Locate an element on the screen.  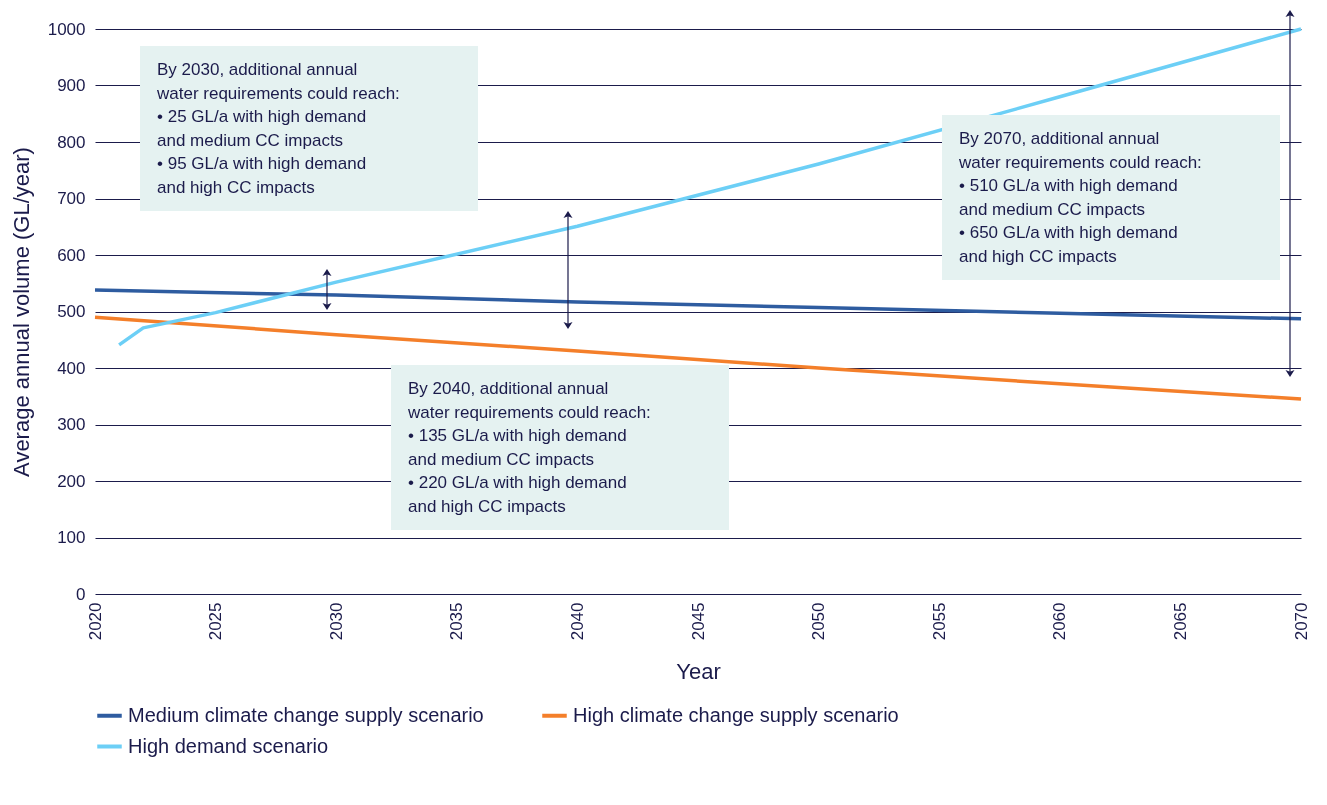
y-axis-title: Average annual volume (GL/year) is located at coordinates (21, 312).